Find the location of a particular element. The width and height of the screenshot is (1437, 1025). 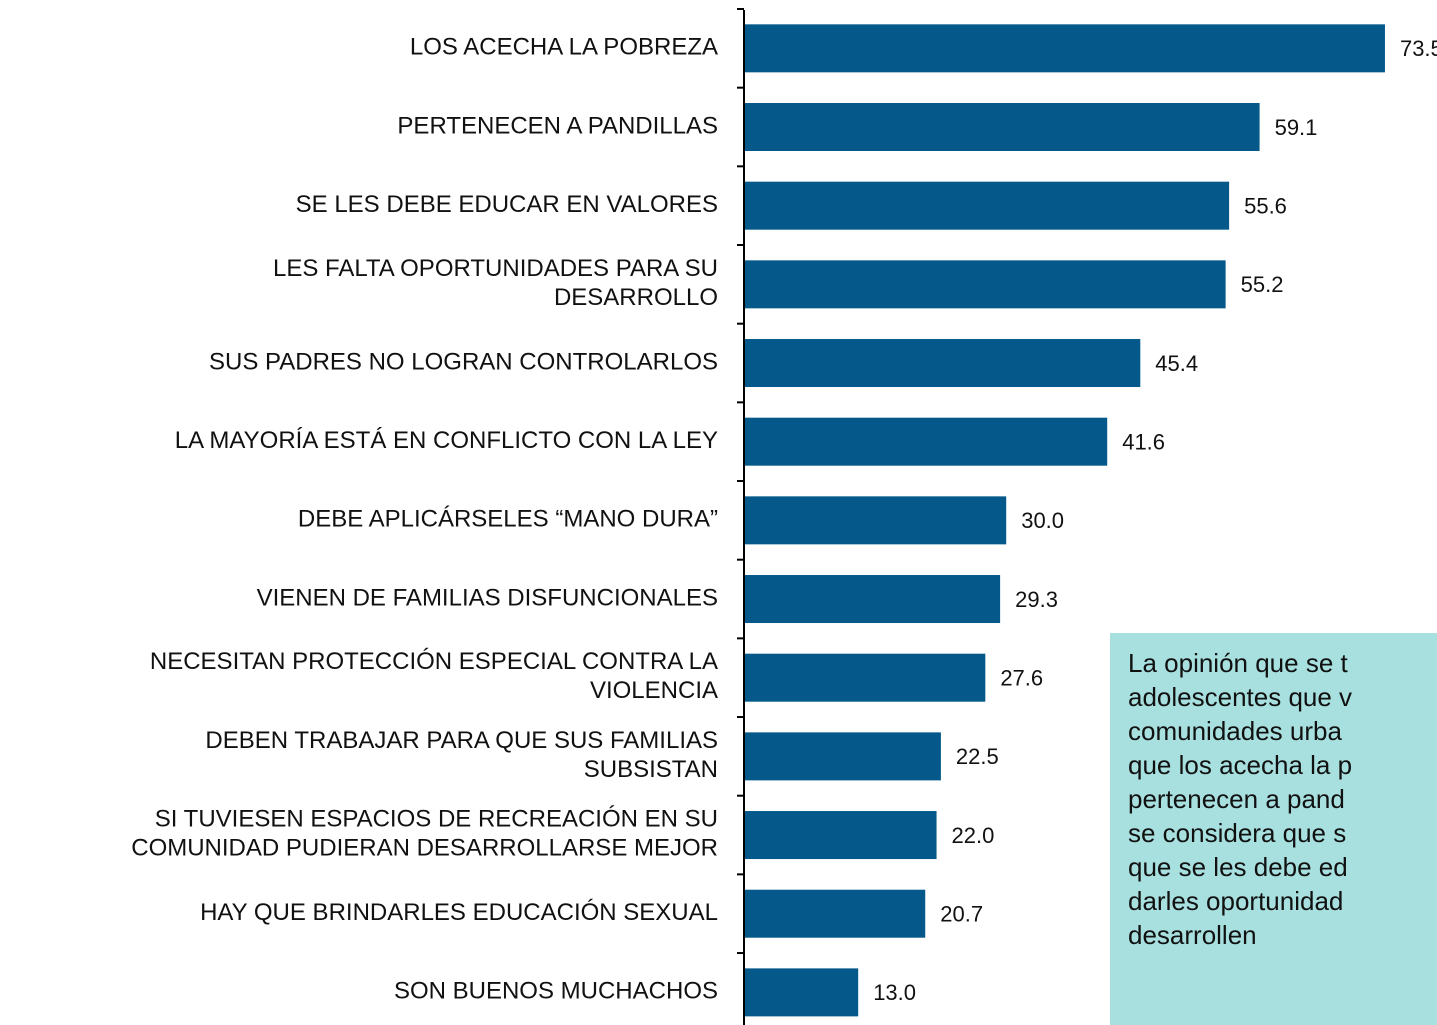

value-label: 27.6 is located at coordinates (1021, 678).